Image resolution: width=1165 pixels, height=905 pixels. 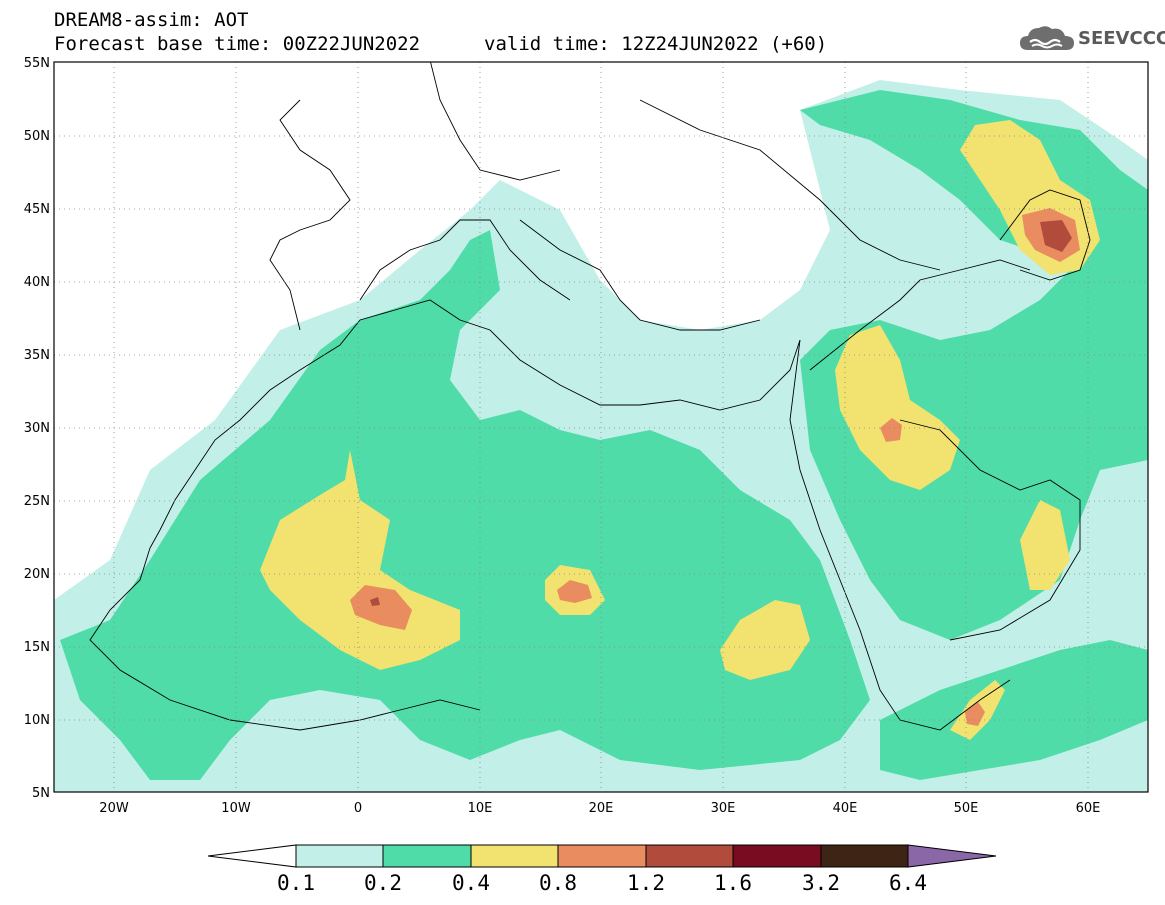 I want to click on colorbar-label: 6.4, so click(x=908, y=883).